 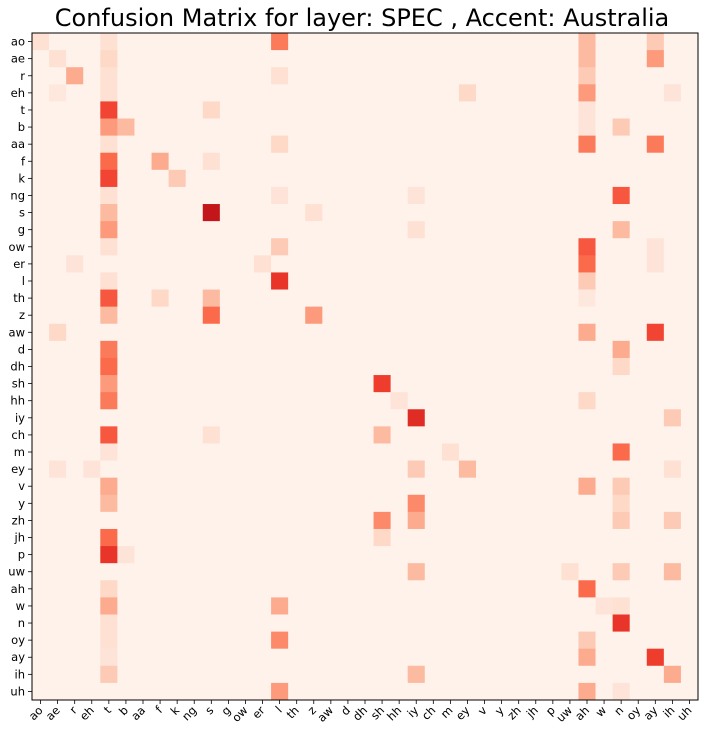 I want to click on heatmap-cell-eh-ah, so click(x=587, y=93).